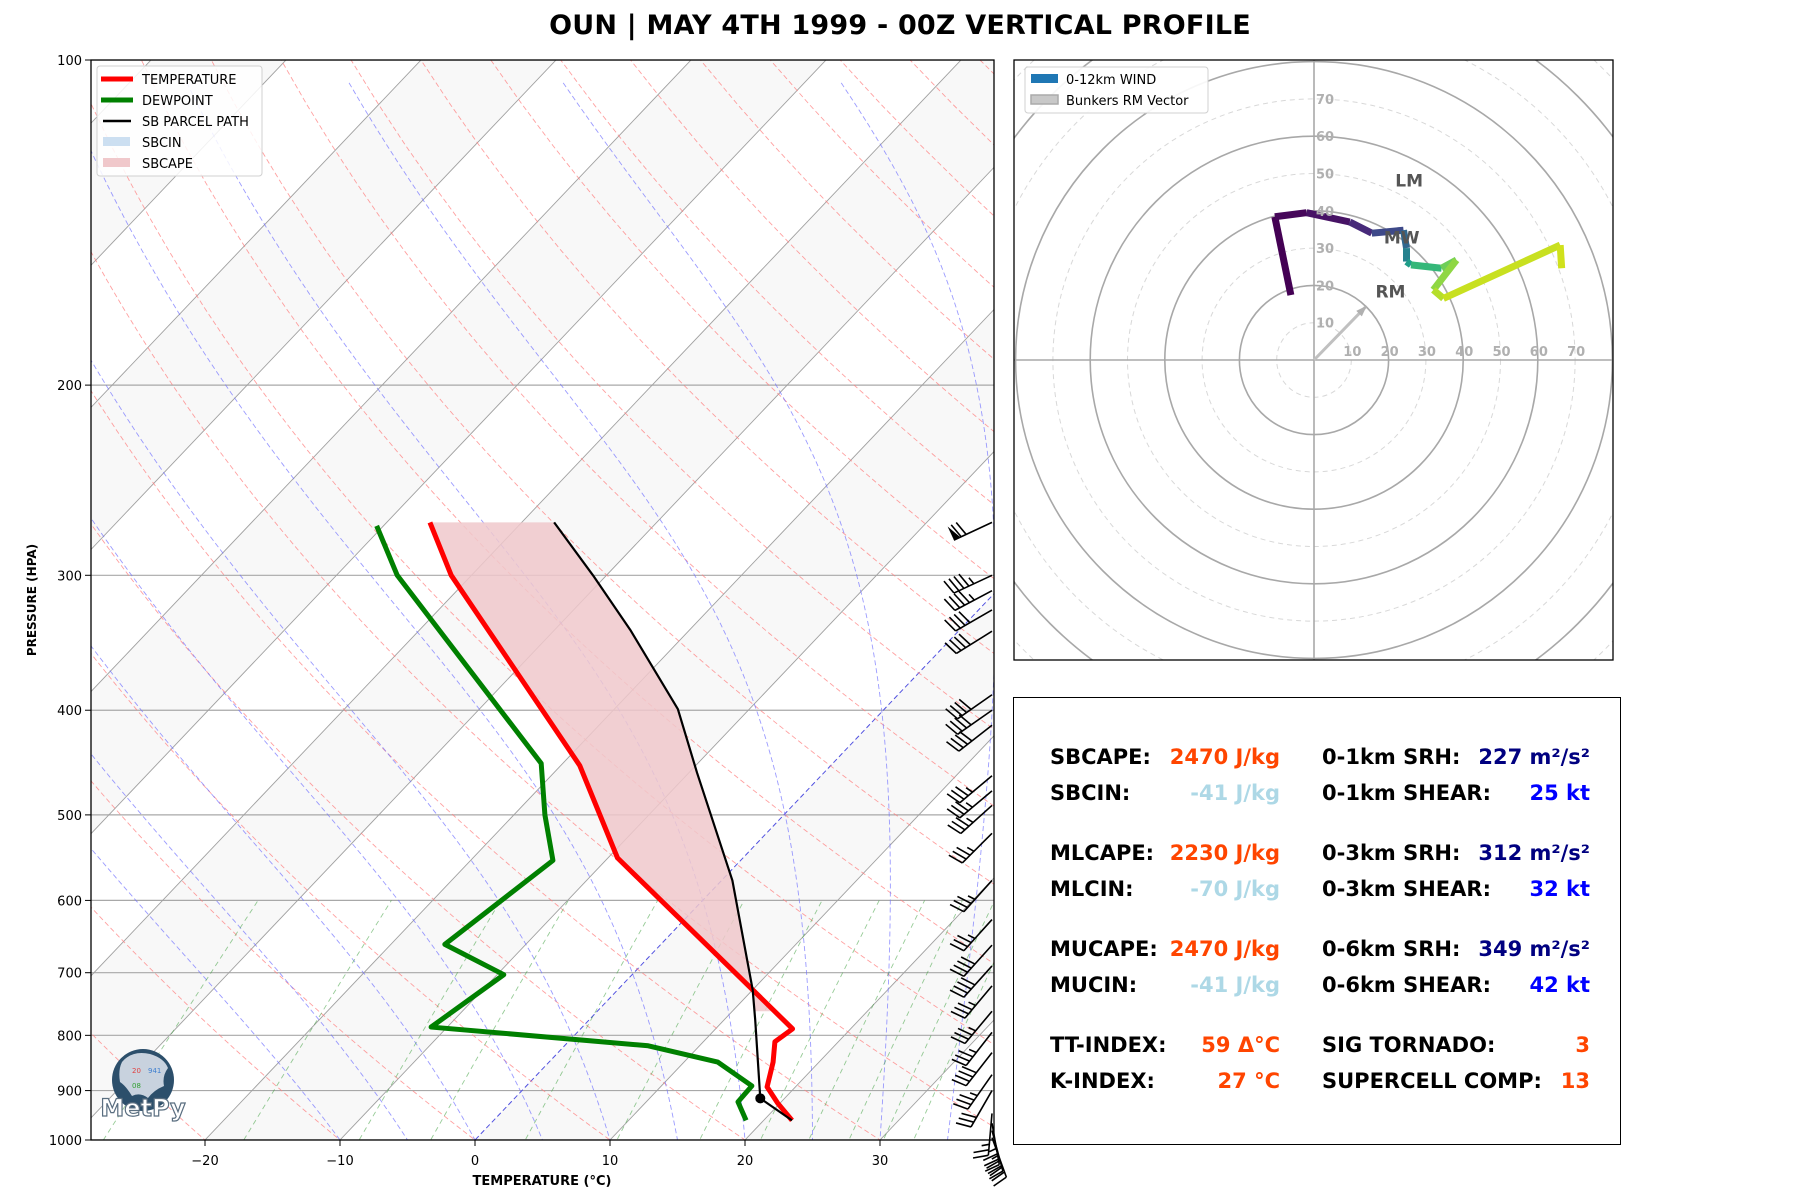  Describe the element at coordinates (1559, 793) in the screenshot. I see `stat-value: 25 kt` at that location.